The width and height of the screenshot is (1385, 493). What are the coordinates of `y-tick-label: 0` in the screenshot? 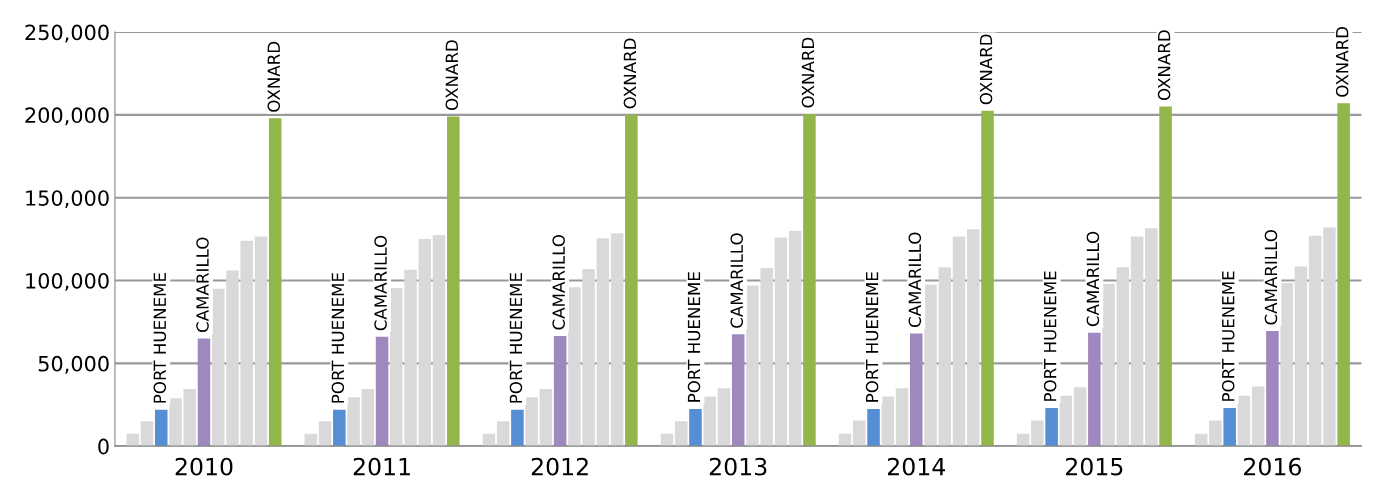 It's located at (103, 446).